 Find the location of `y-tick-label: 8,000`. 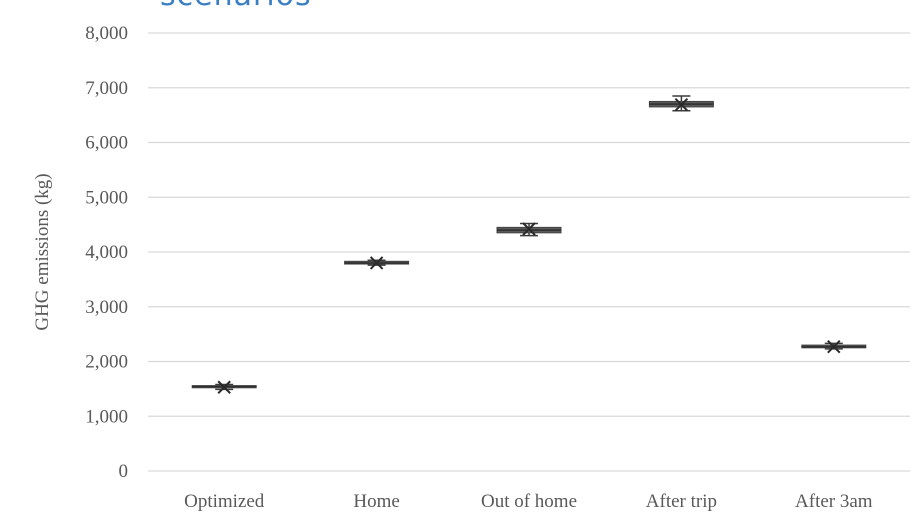

y-tick-label: 8,000 is located at coordinates (106, 33).